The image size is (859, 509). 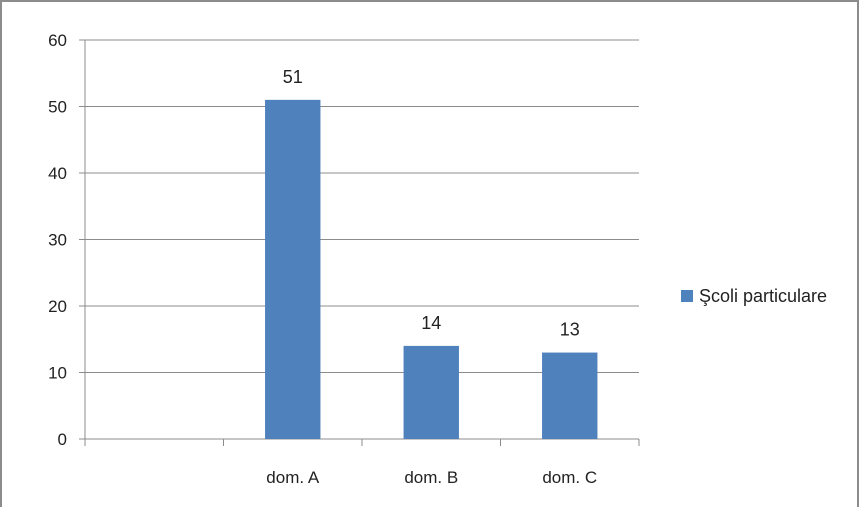 What do you see at coordinates (763, 296) in the screenshot?
I see `legend-label-scoli-particulare: Şcoli particulare` at bounding box center [763, 296].